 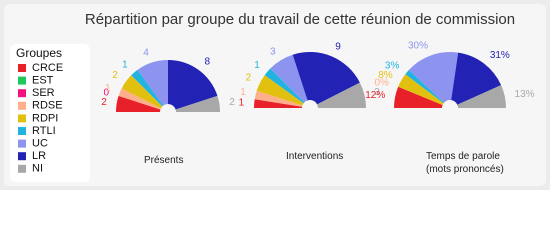 What do you see at coordinates (47, 68) in the screenshot?
I see `legend-label: CRCE` at bounding box center [47, 68].